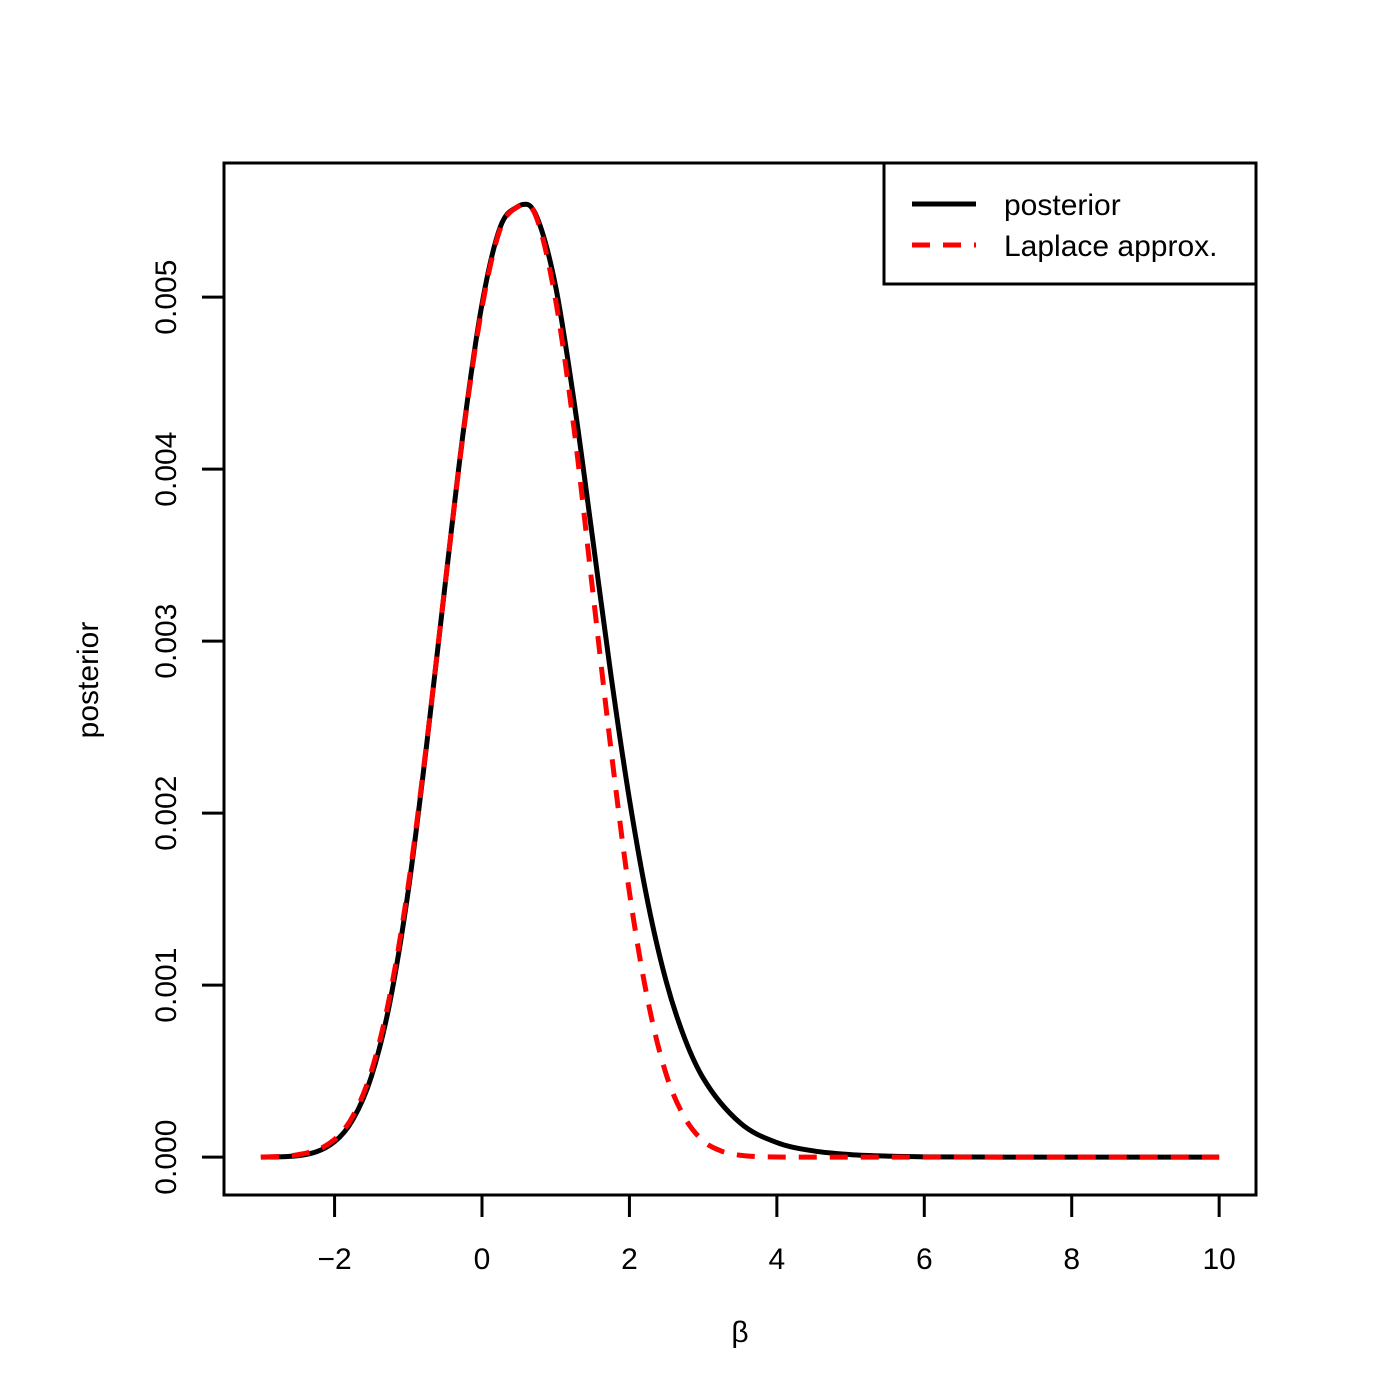  Describe the element at coordinates (166, 641) in the screenshot. I see `y-tick-label: 0.003` at that location.